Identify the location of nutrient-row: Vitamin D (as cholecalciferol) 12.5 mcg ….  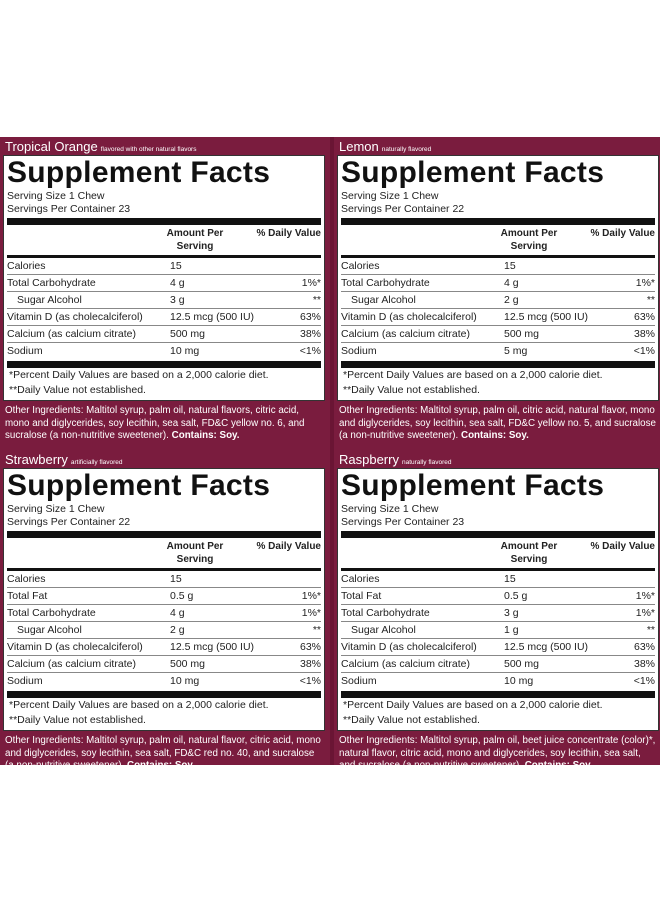
(498, 317).